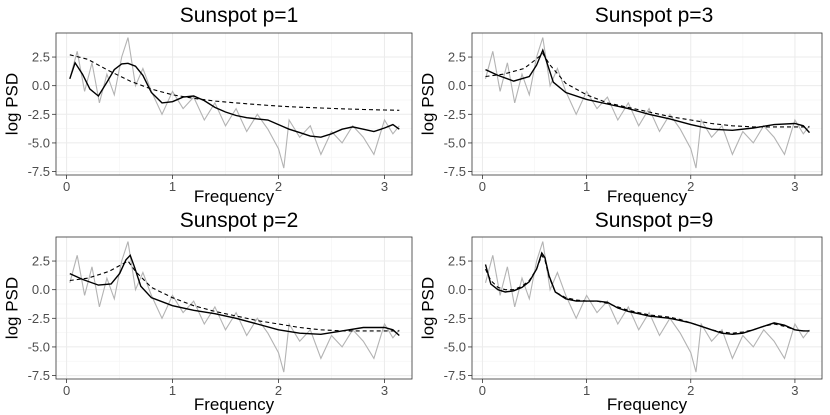 The height and width of the screenshot is (415, 830). I want to click on panel-title: Sunspot p=1, so click(239, 15).